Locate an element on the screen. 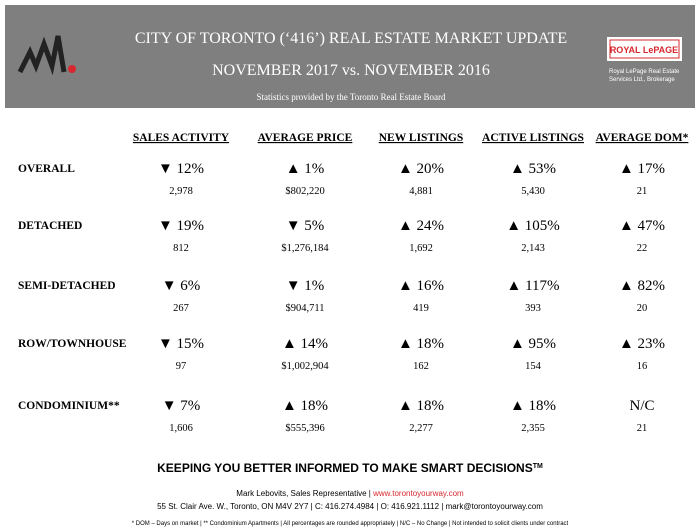 Image resolution: width=700 pixels, height=532 pixels. change: ▲ 47% is located at coordinates (642, 226).